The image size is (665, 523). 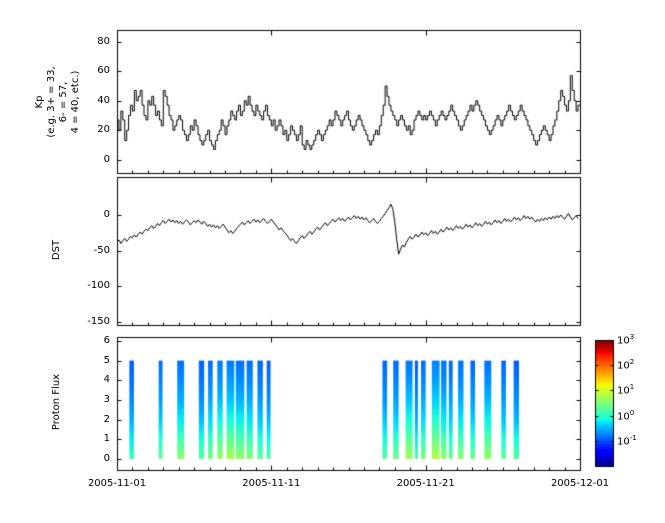 What do you see at coordinates (106, 438) in the screenshot?
I see `y-tick-label: 1` at bounding box center [106, 438].